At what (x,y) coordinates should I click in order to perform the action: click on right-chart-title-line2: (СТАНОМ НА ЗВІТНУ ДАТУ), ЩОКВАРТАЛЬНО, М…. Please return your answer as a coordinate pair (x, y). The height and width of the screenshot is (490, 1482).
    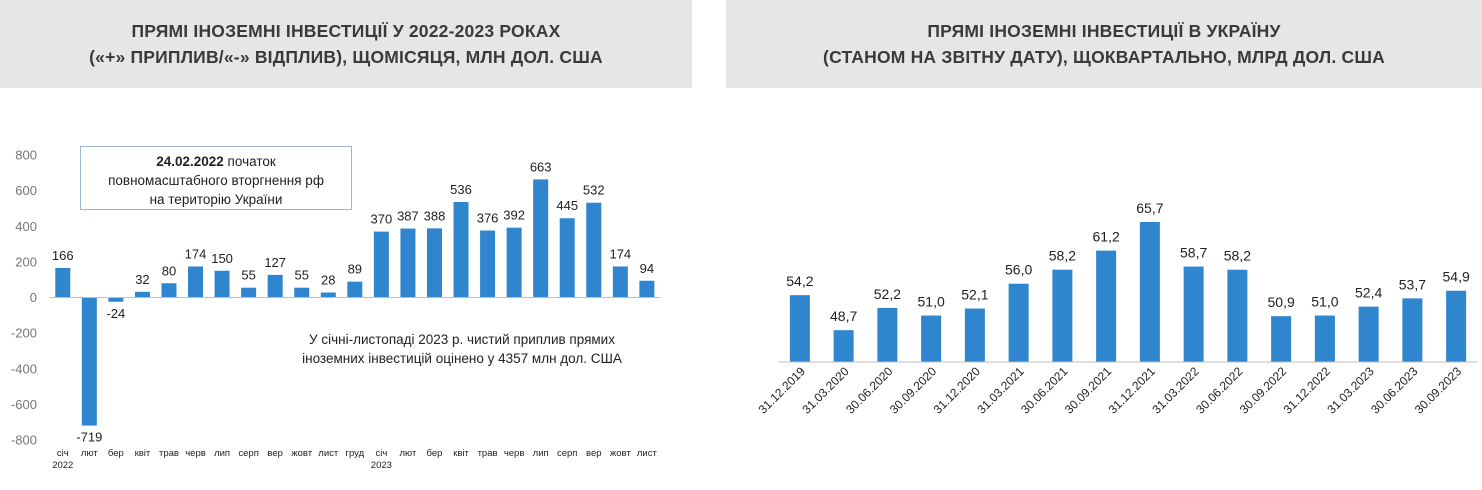
    Looking at the image, I should click on (1104, 57).